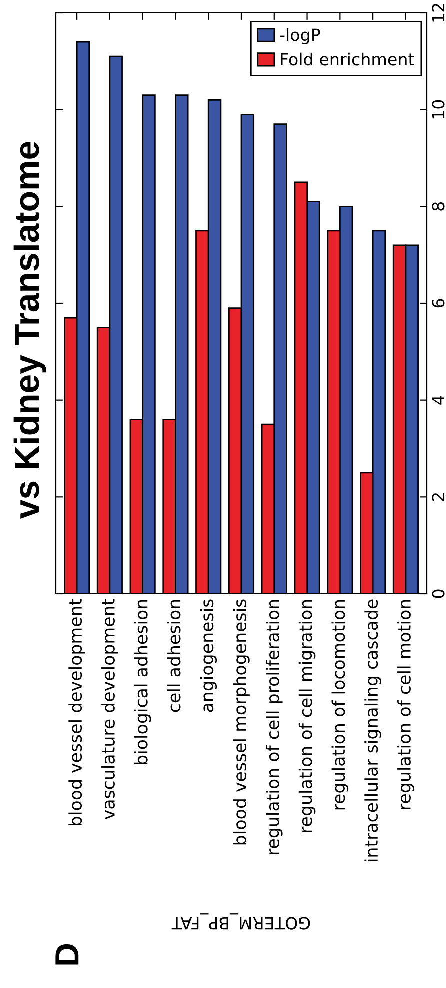 The image size is (446, 988). What do you see at coordinates (438, 109) in the screenshot?
I see `y-tick-label: 10` at bounding box center [438, 109].